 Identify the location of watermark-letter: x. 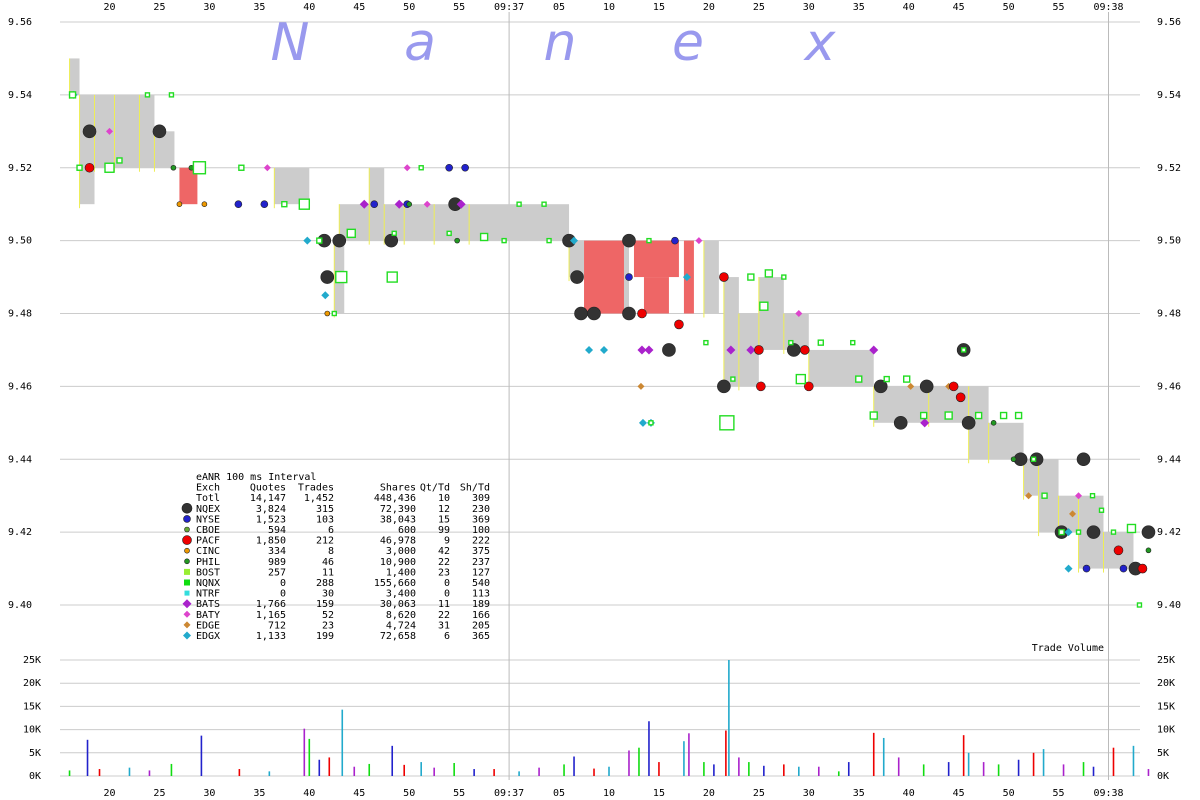
(820, 43).